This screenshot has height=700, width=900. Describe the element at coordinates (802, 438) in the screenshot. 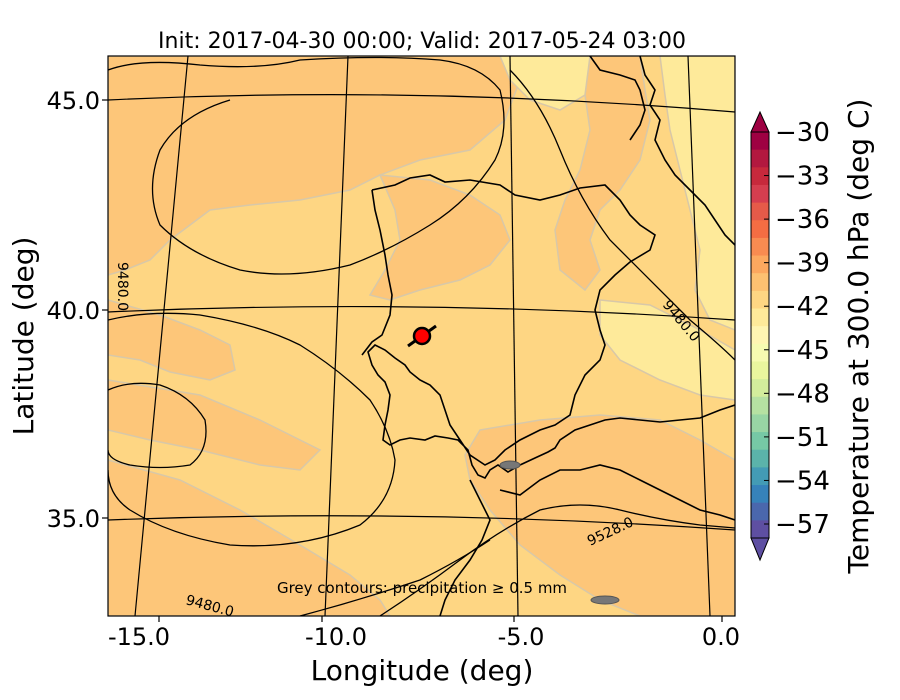

I see `colorbar-tick-label: −51` at that location.